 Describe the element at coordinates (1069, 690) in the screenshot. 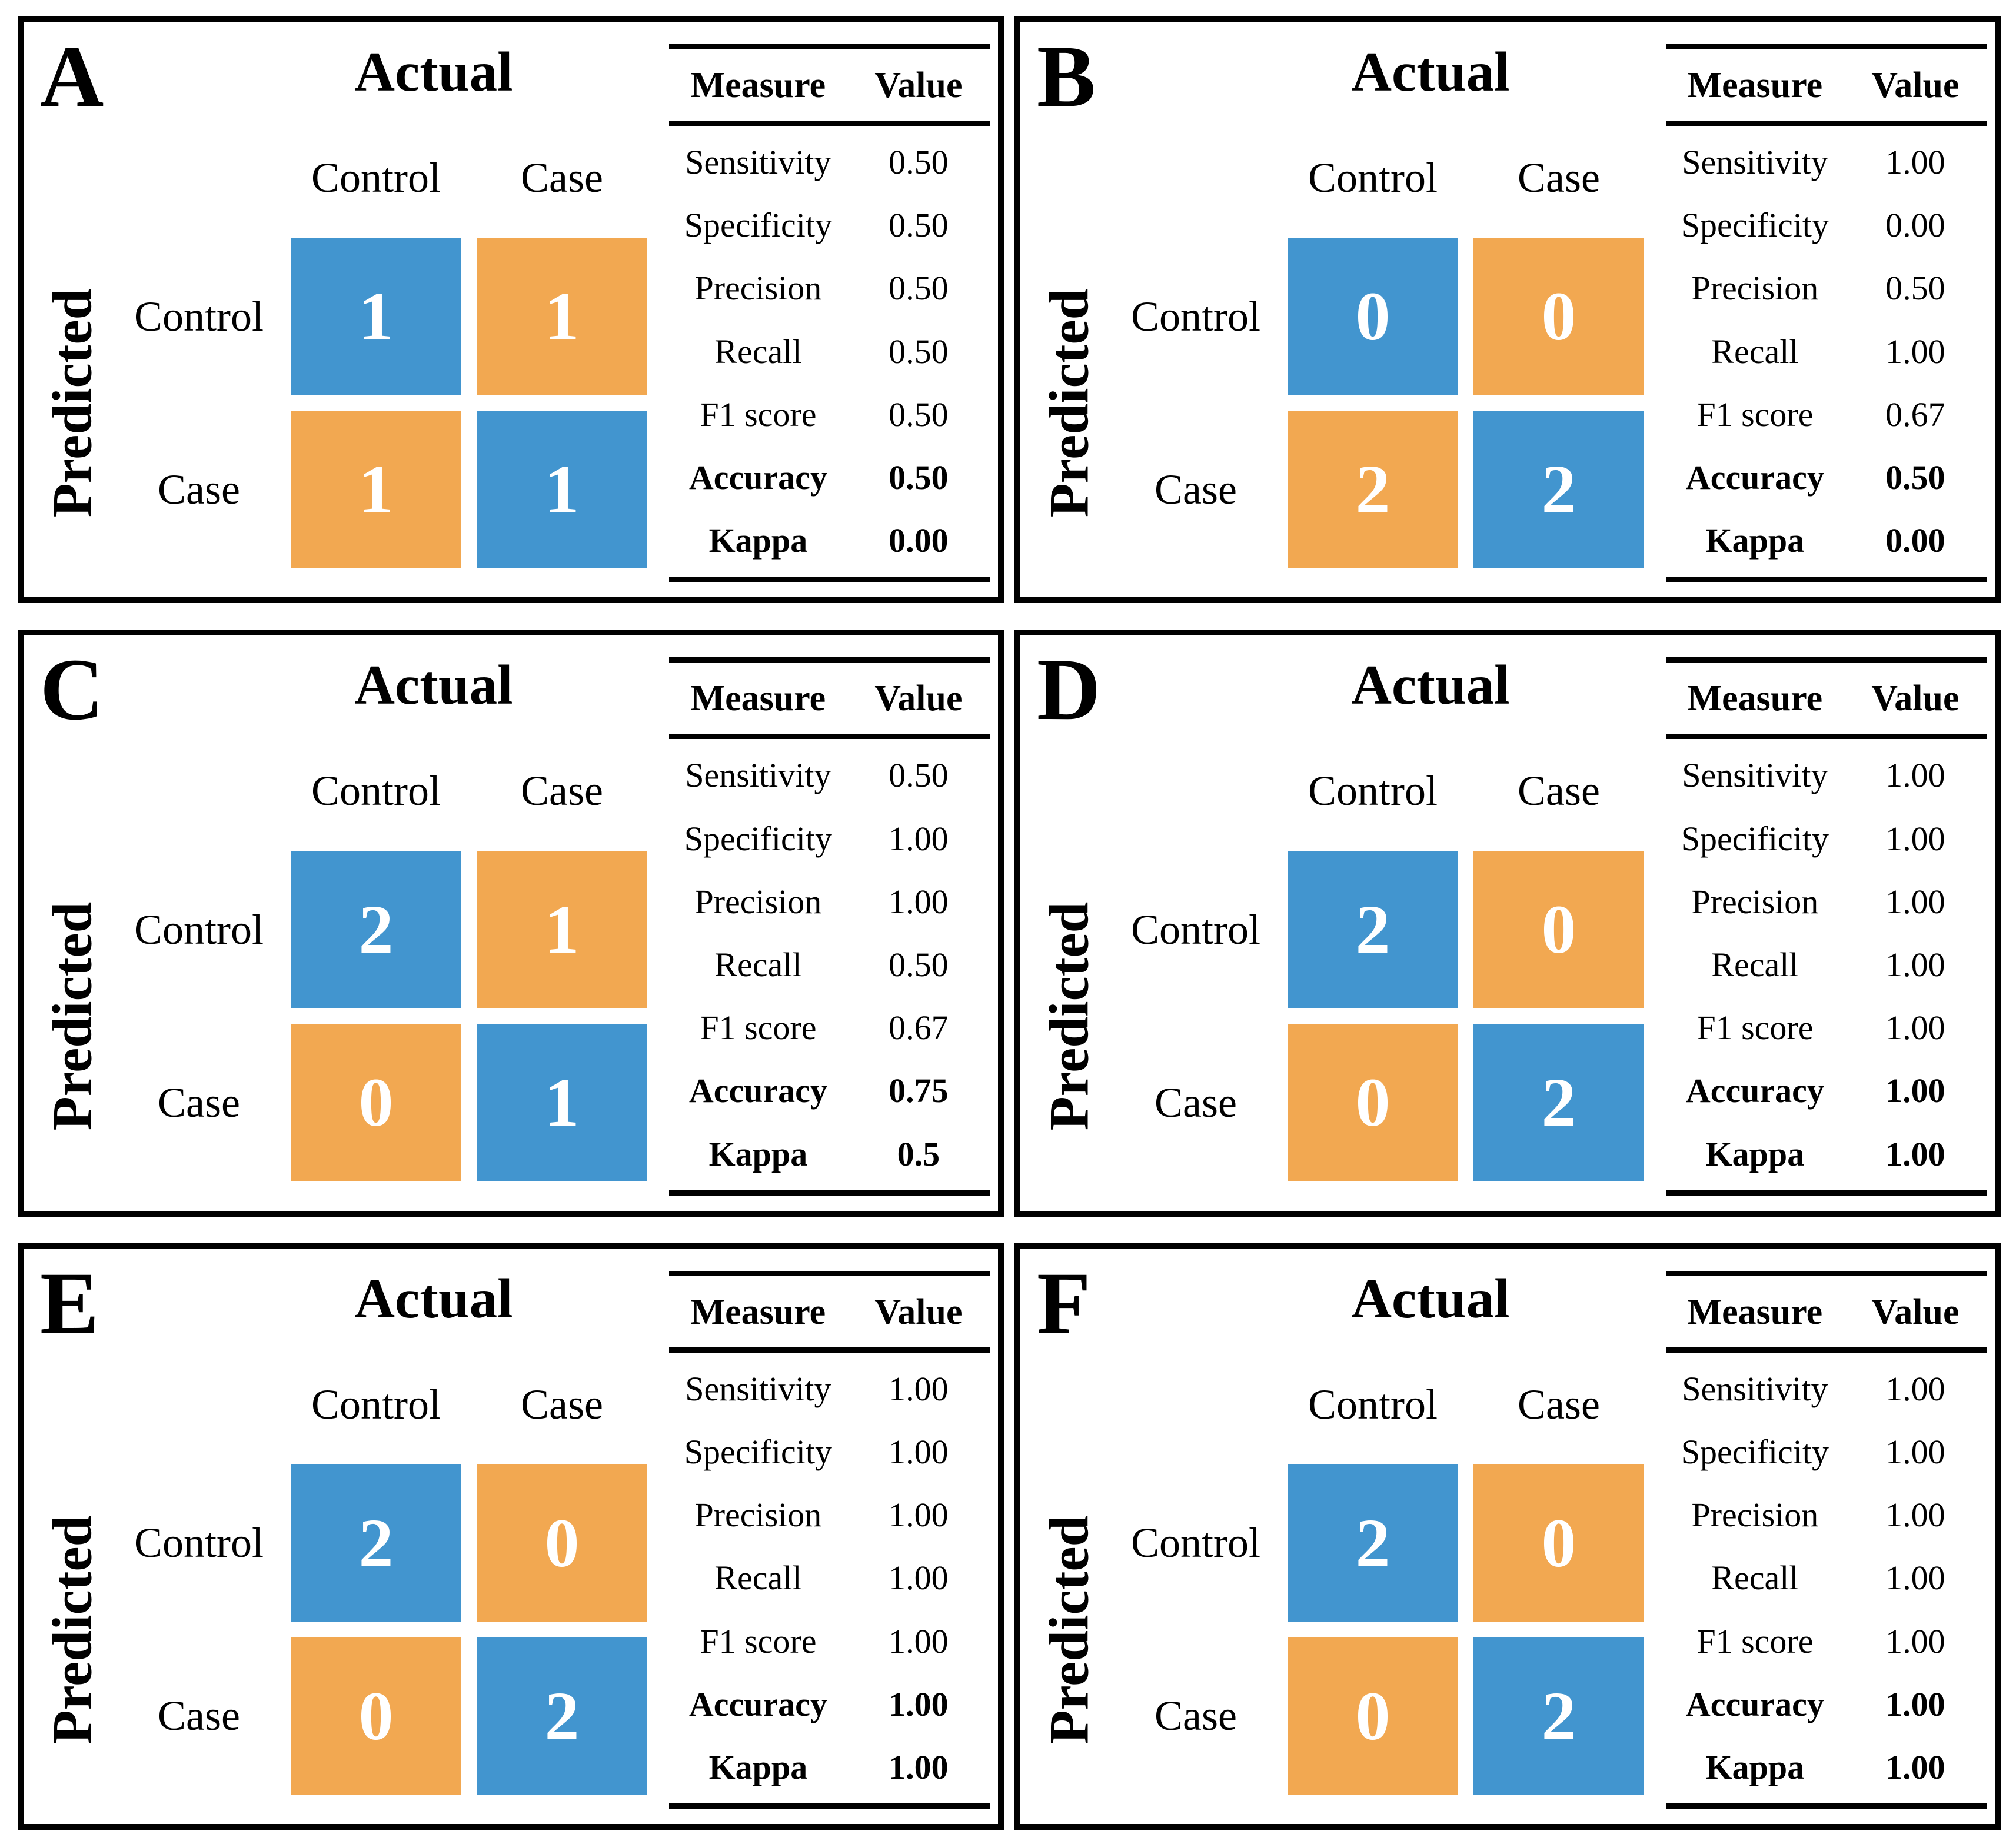

I see `panel-letter: D` at that location.